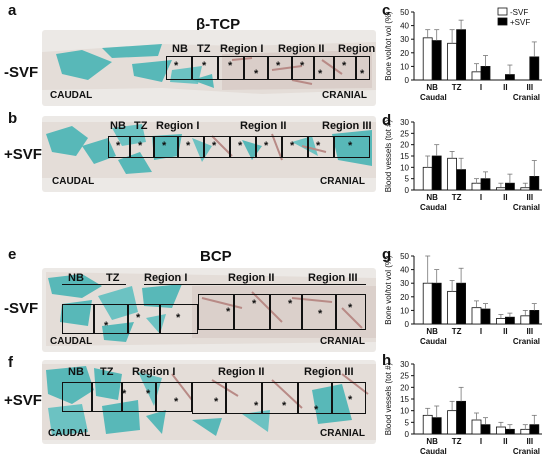 This screenshot has height=467, width=550. I want to click on roi-box-b5, so click(217, 147).